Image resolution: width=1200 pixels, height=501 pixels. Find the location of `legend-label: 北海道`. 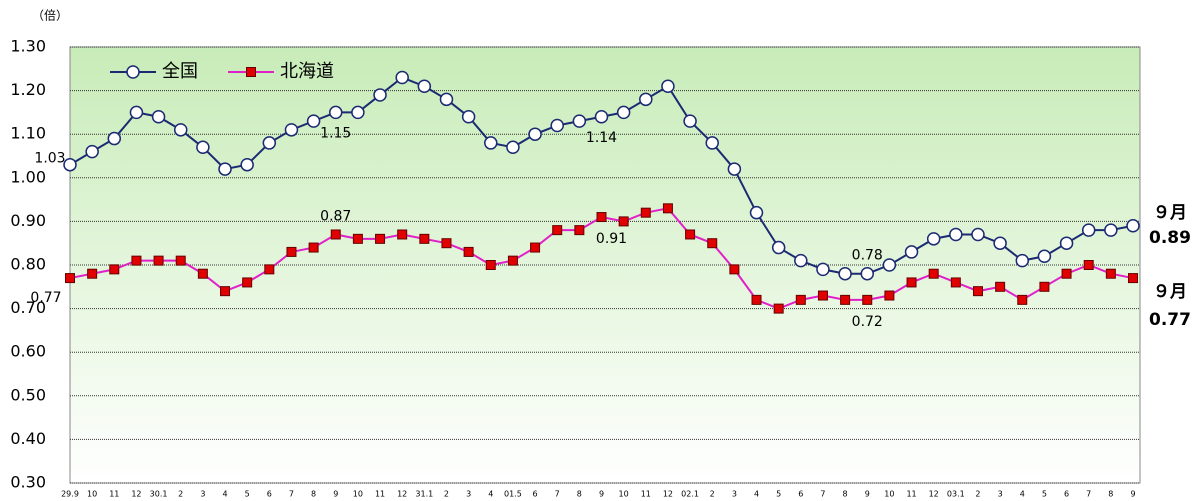

legend-label: 北海道 is located at coordinates (307, 71).